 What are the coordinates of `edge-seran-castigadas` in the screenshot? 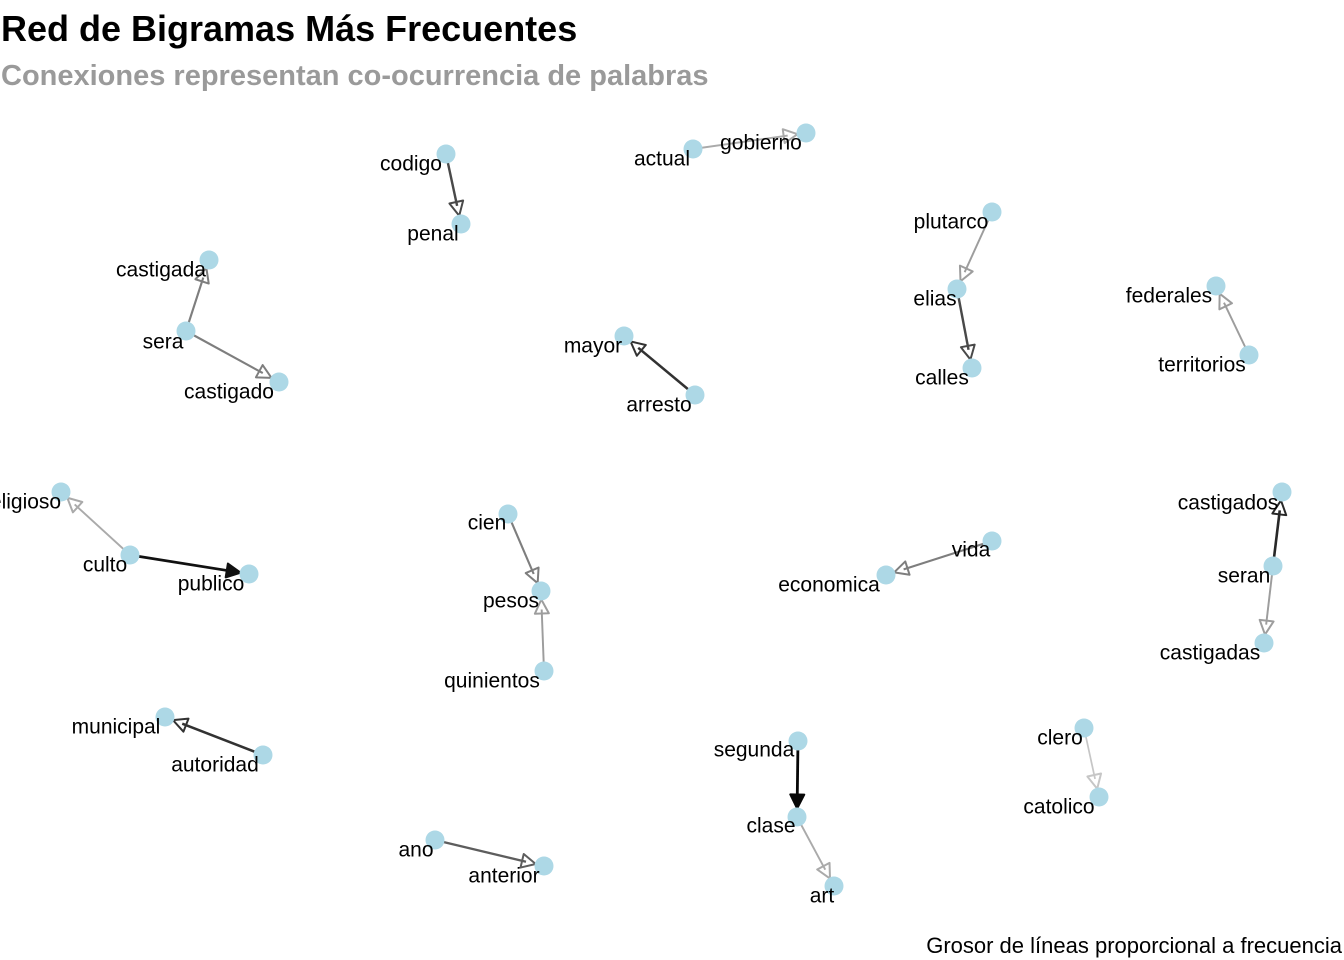 It's located at (1266, 600).